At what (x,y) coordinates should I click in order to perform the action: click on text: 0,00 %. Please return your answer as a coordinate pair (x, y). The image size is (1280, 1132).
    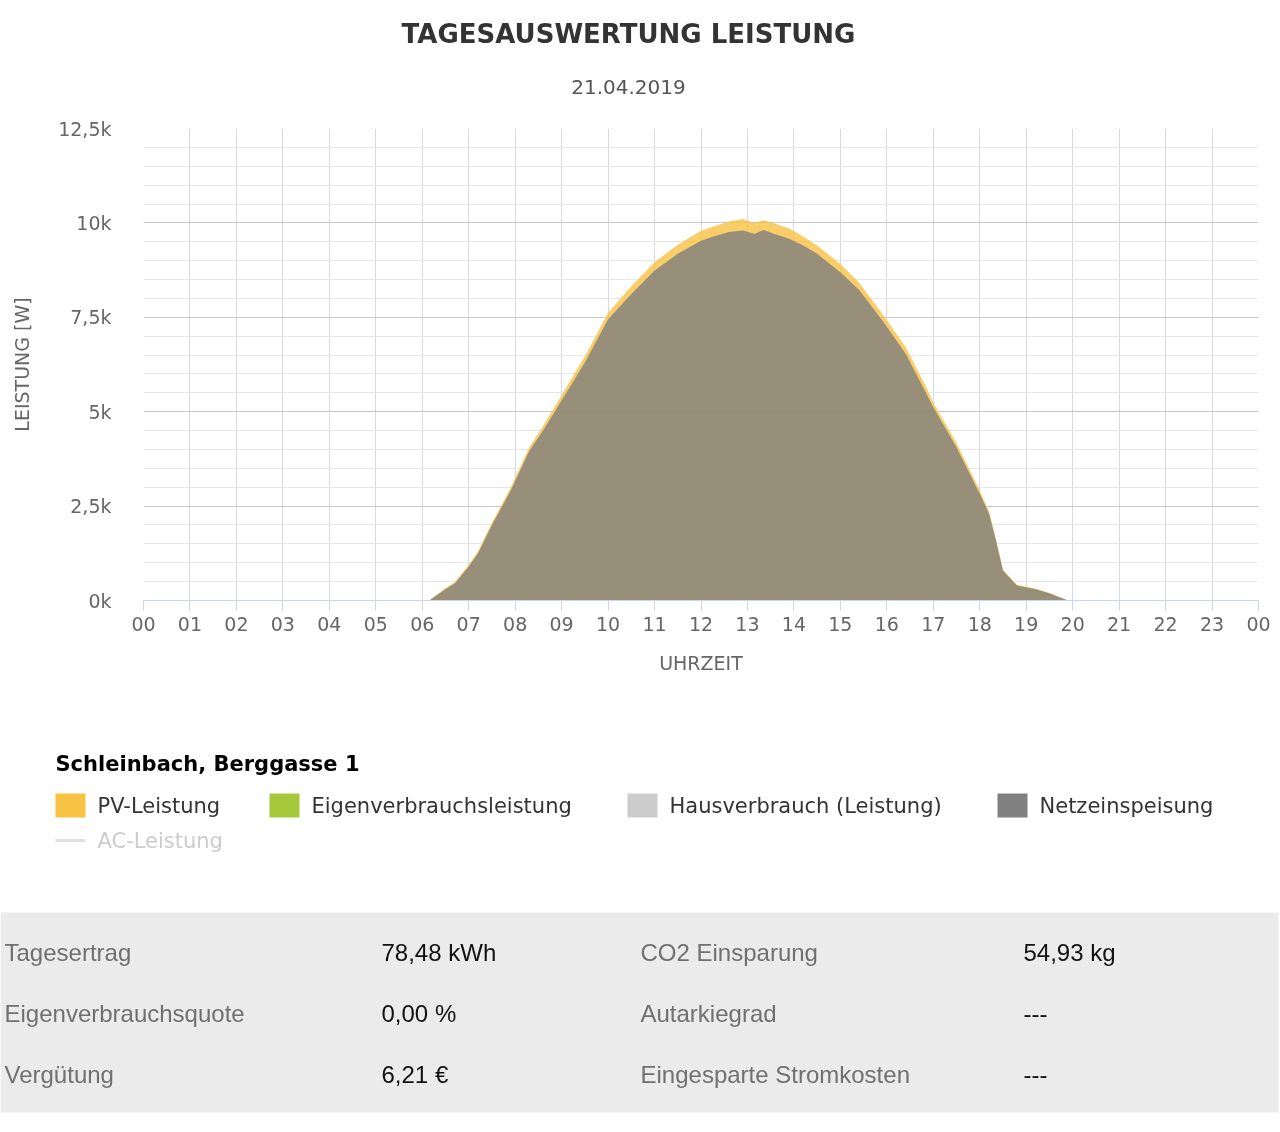
    Looking at the image, I should click on (419, 1013).